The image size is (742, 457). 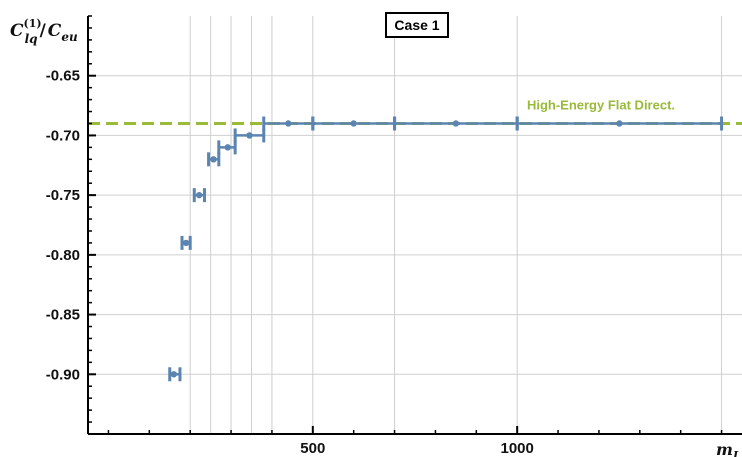 I want to click on ylabel-base: C, so click(x=17, y=31).